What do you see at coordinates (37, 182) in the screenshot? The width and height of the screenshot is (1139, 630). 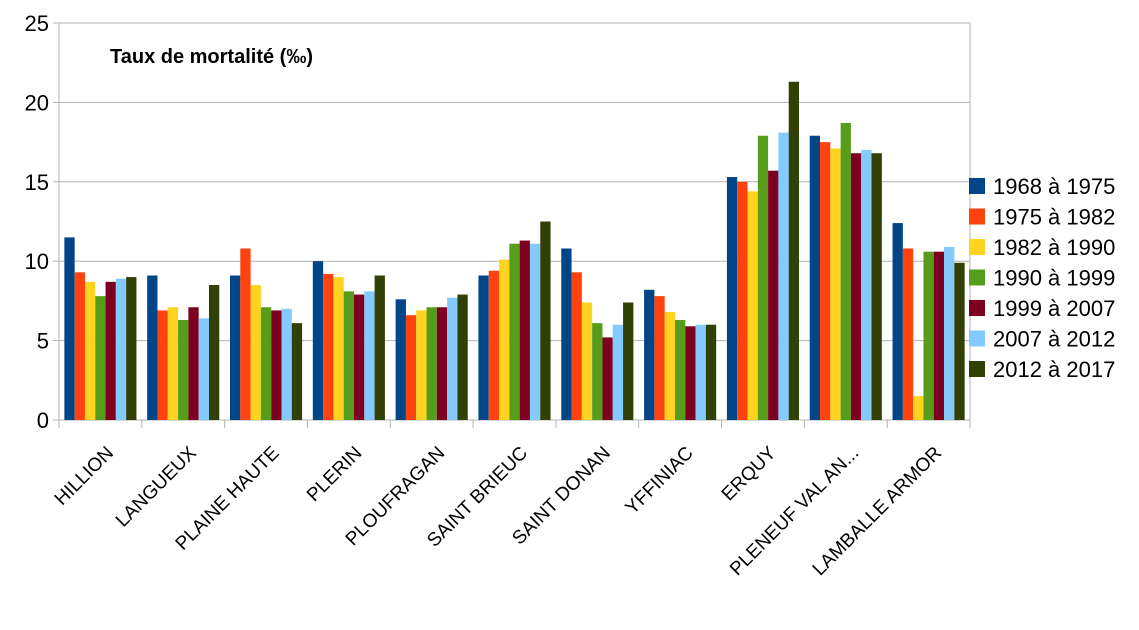 I see `y-tick-label: 15` at bounding box center [37, 182].